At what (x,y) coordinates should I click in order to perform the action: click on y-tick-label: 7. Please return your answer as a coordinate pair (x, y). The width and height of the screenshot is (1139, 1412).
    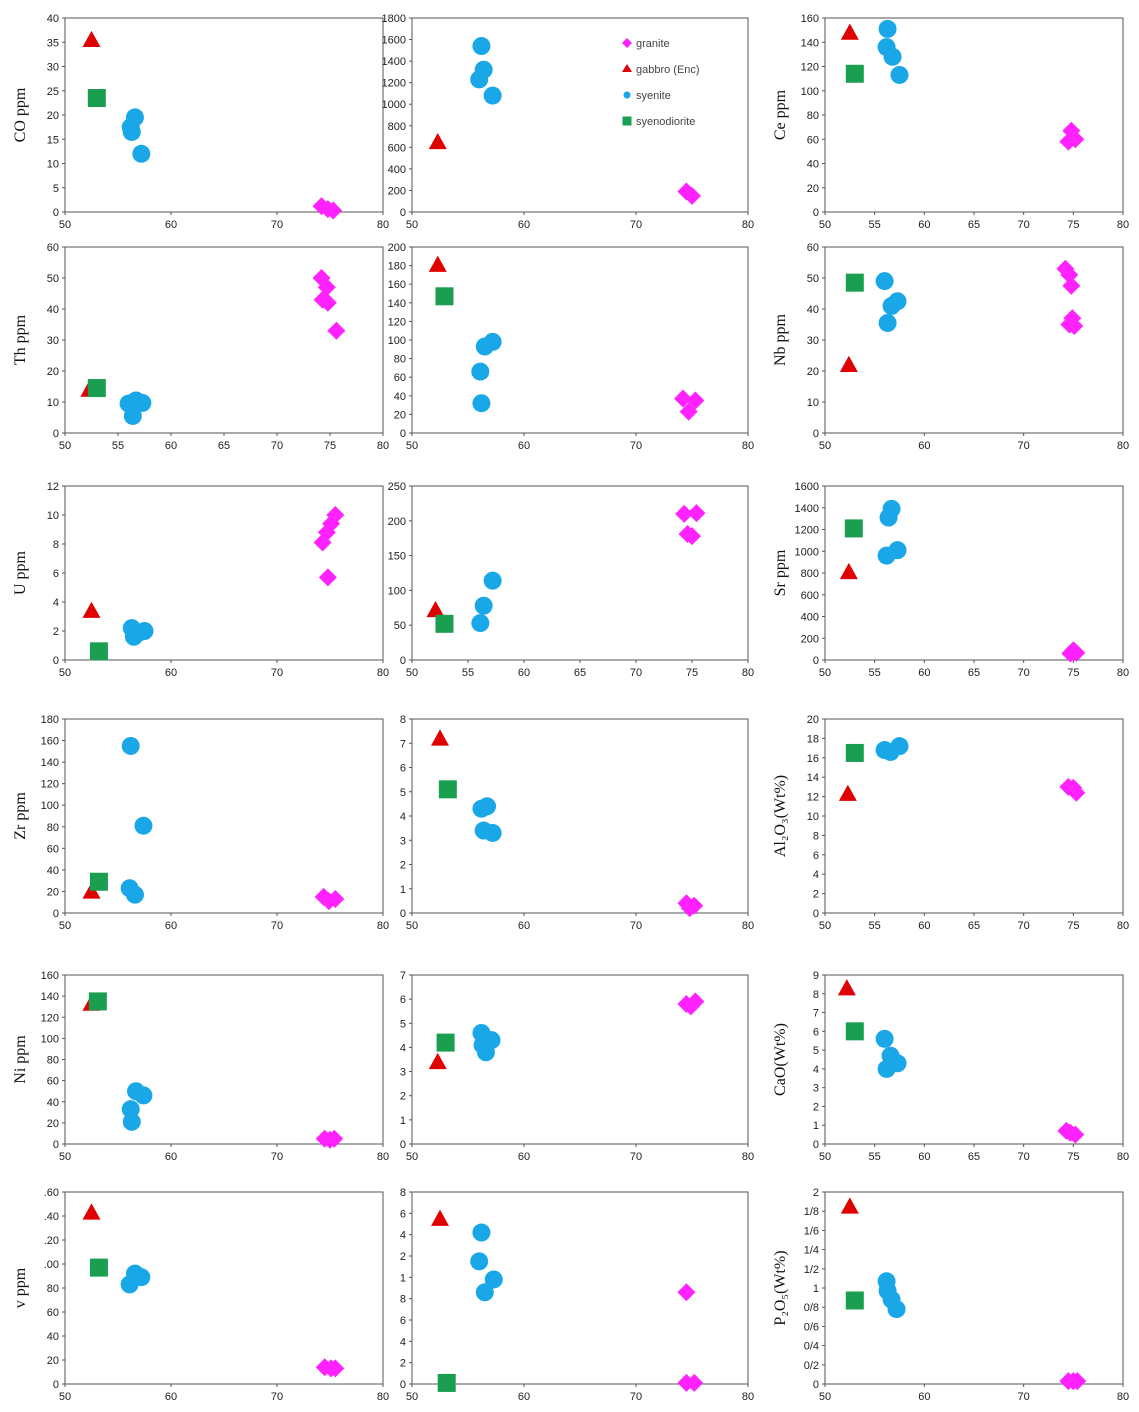
    Looking at the image, I should click on (816, 1014).